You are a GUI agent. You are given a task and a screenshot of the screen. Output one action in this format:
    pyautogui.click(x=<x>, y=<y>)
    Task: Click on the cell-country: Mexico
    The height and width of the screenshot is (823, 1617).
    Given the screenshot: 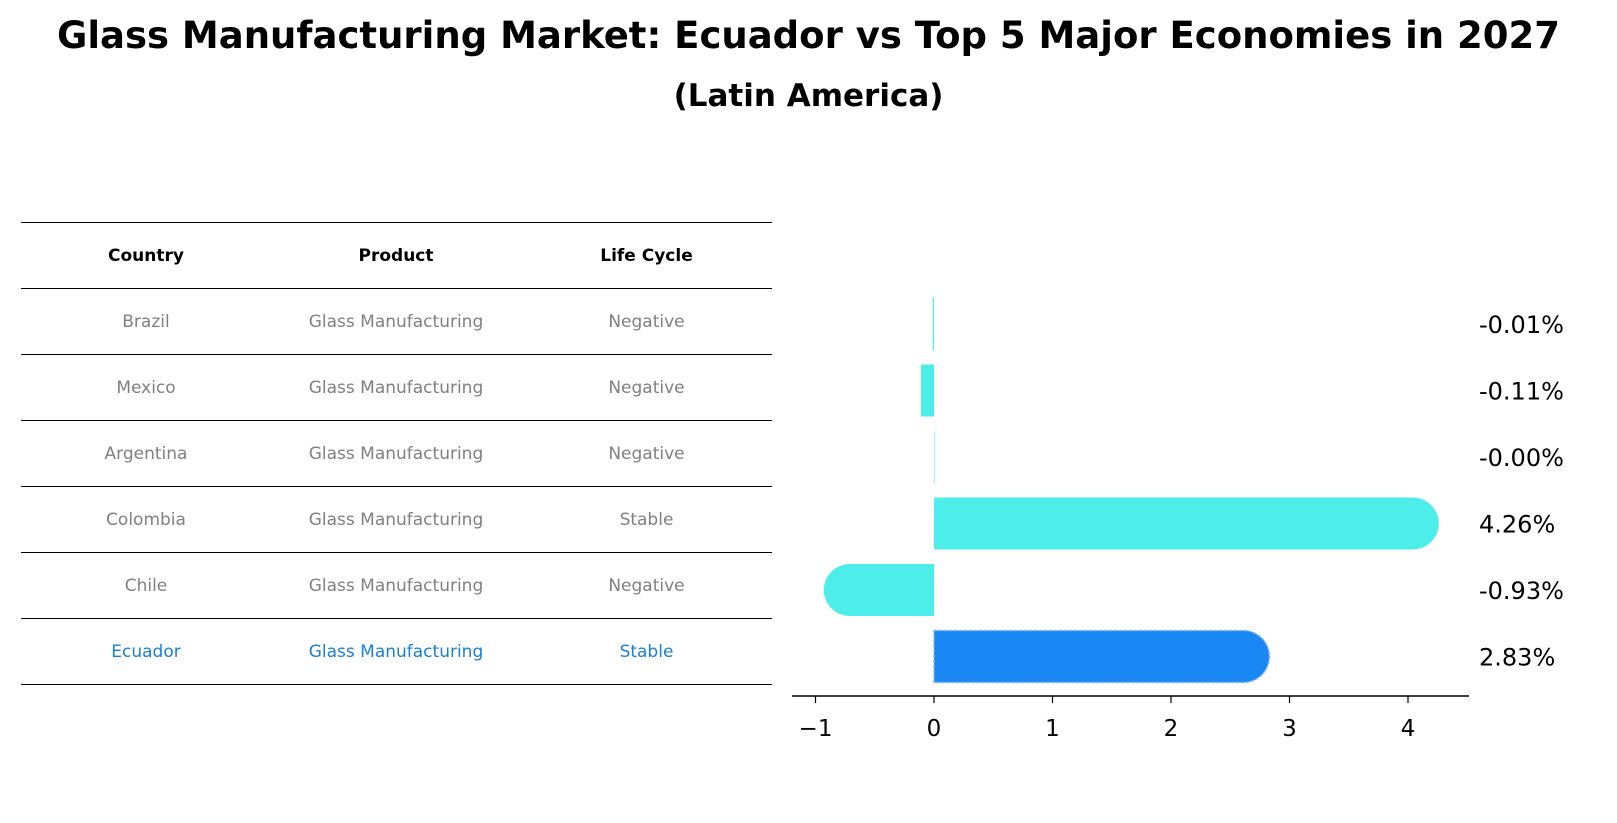 What is the action you would take?
    pyautogui.click(x=146, y=387)
    